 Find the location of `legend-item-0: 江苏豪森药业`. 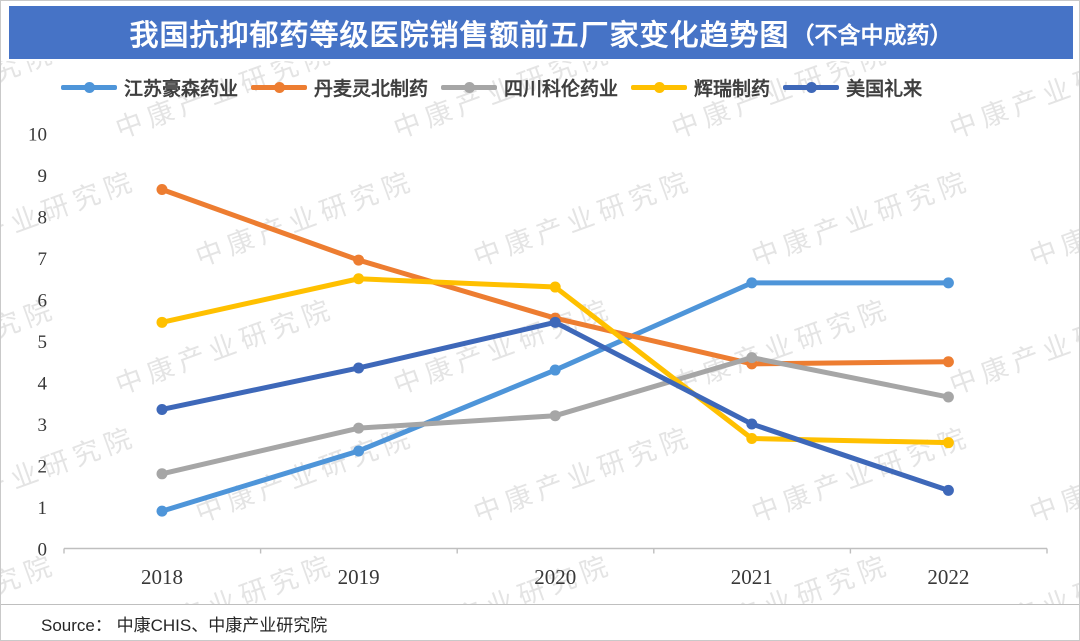

legend-item-0: 江苏豪森药业 is located at coordinates (149, 87).